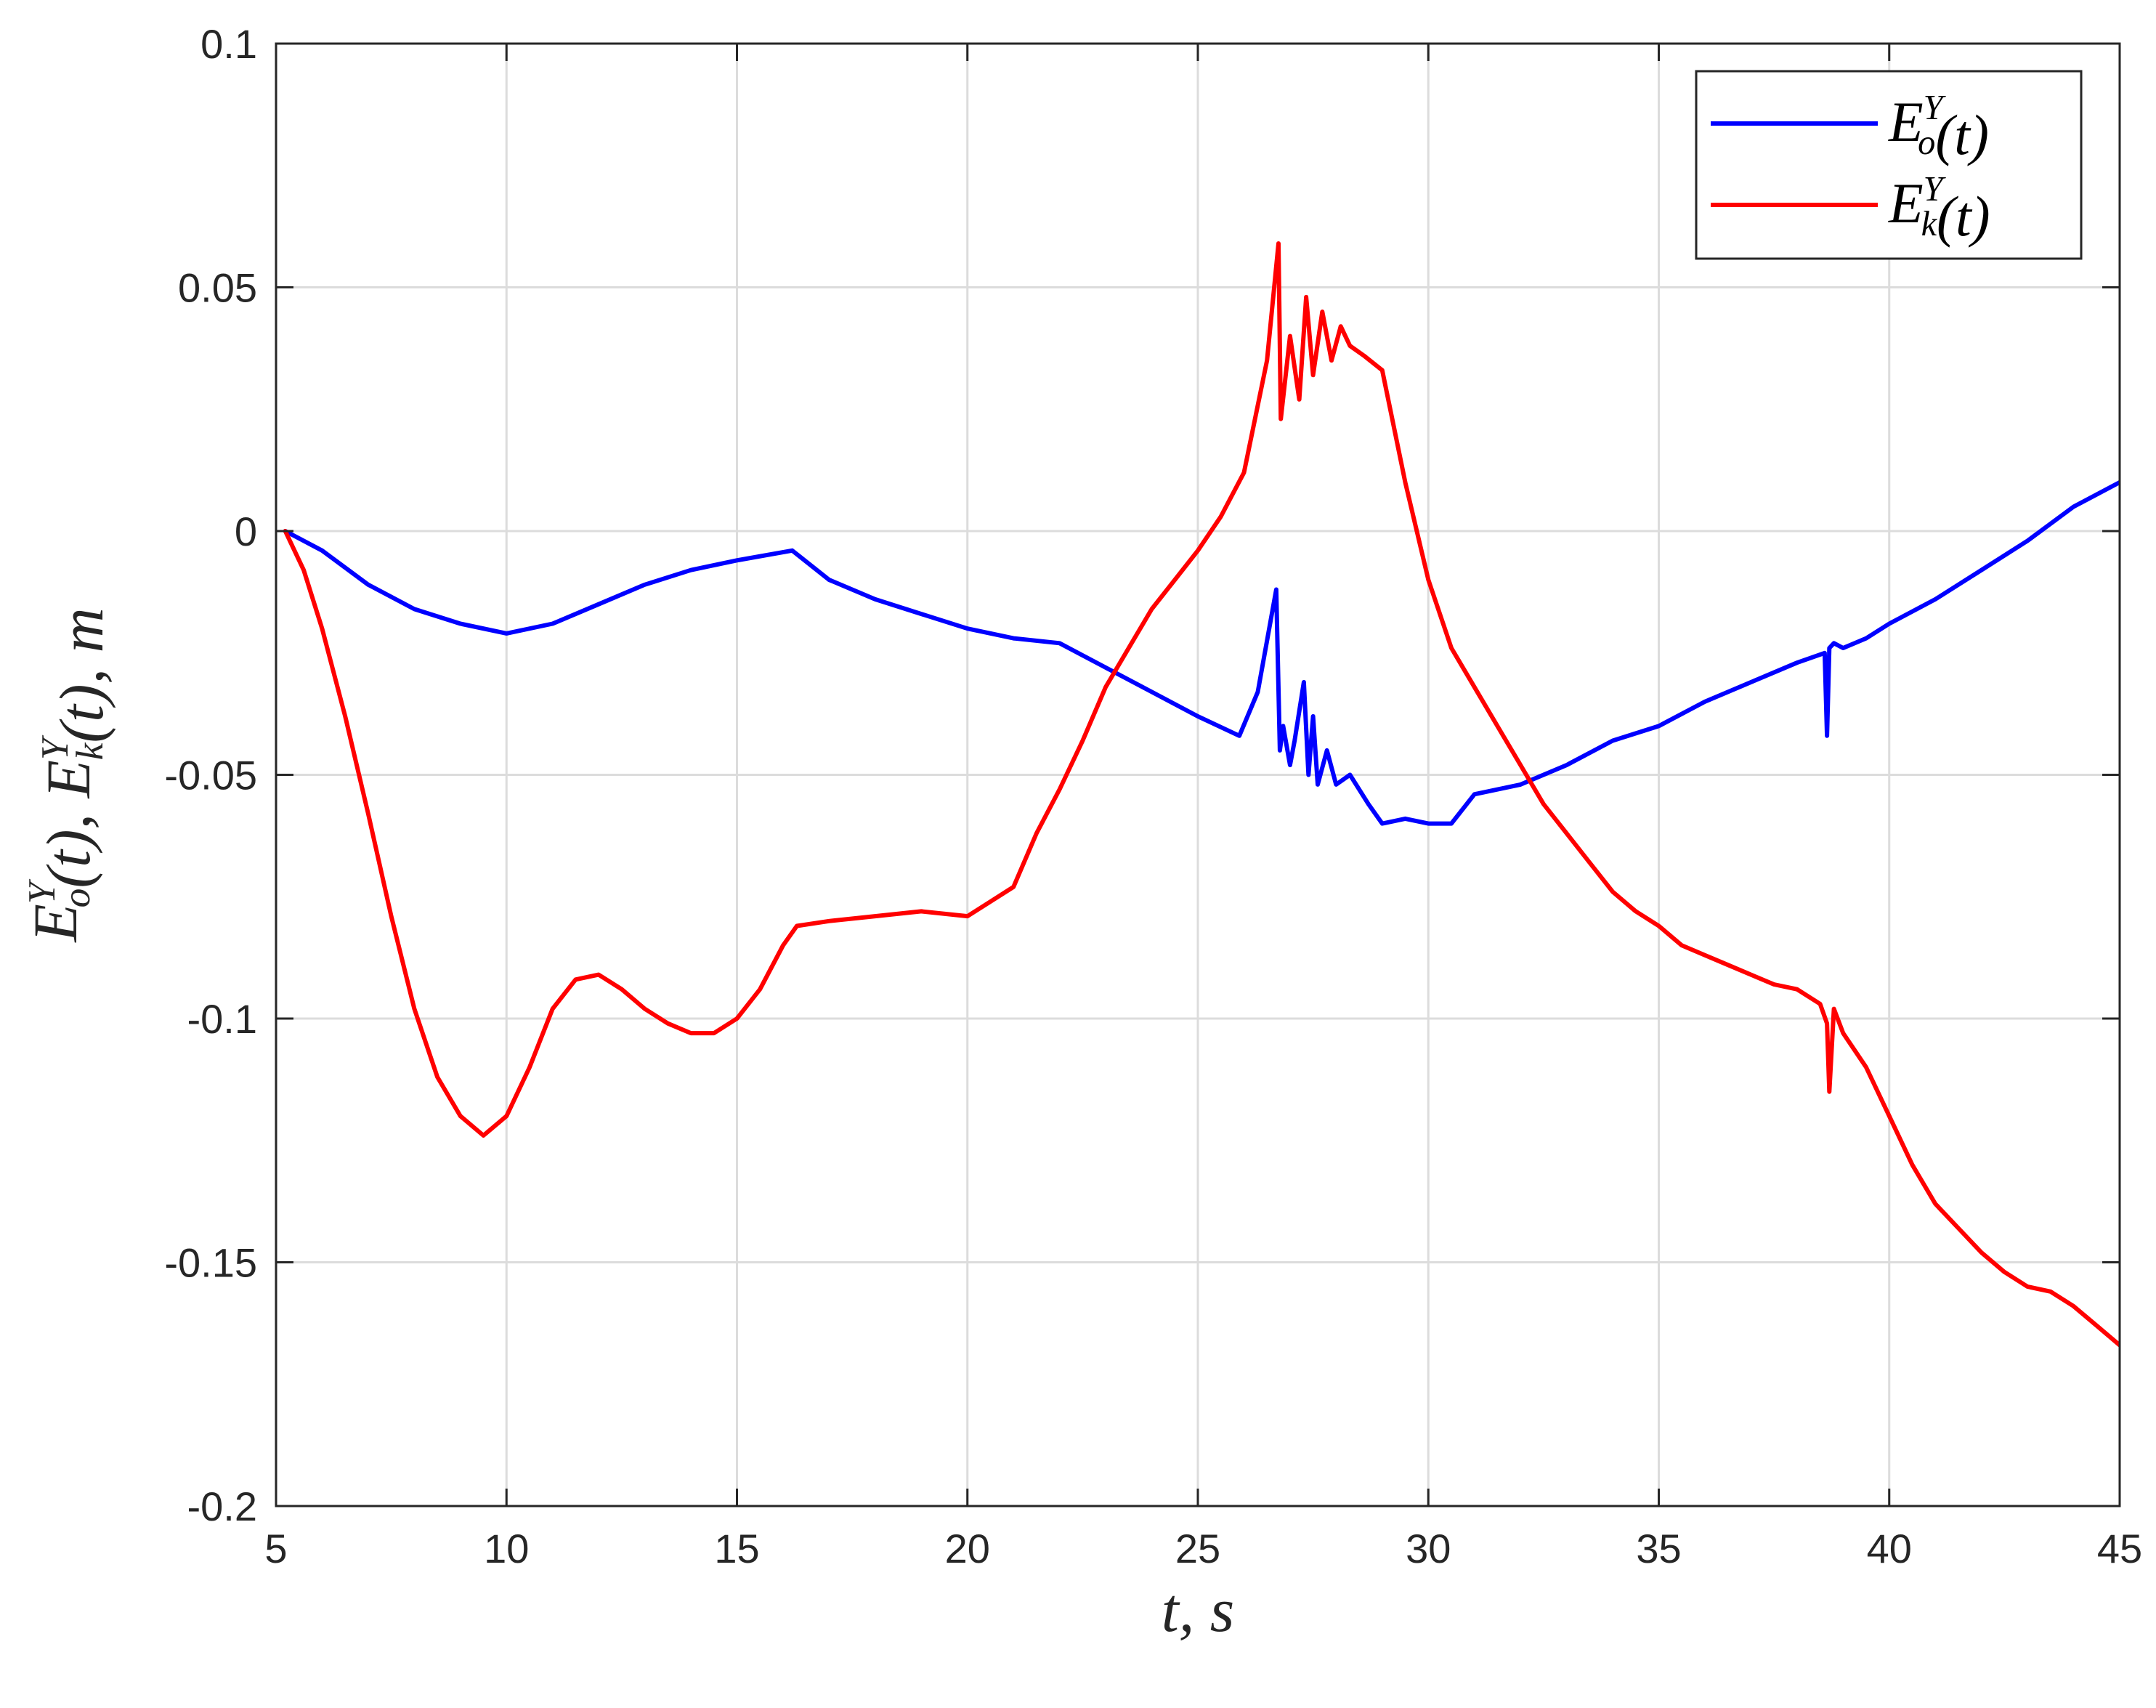 Image resolution: width=2156 pixels, height=1708 pixels. What do you see at coordinates (1938, 127) in the screenshot?
I see `legend-entry-eo: EY o(t)` at bounding box center [1938, 127].